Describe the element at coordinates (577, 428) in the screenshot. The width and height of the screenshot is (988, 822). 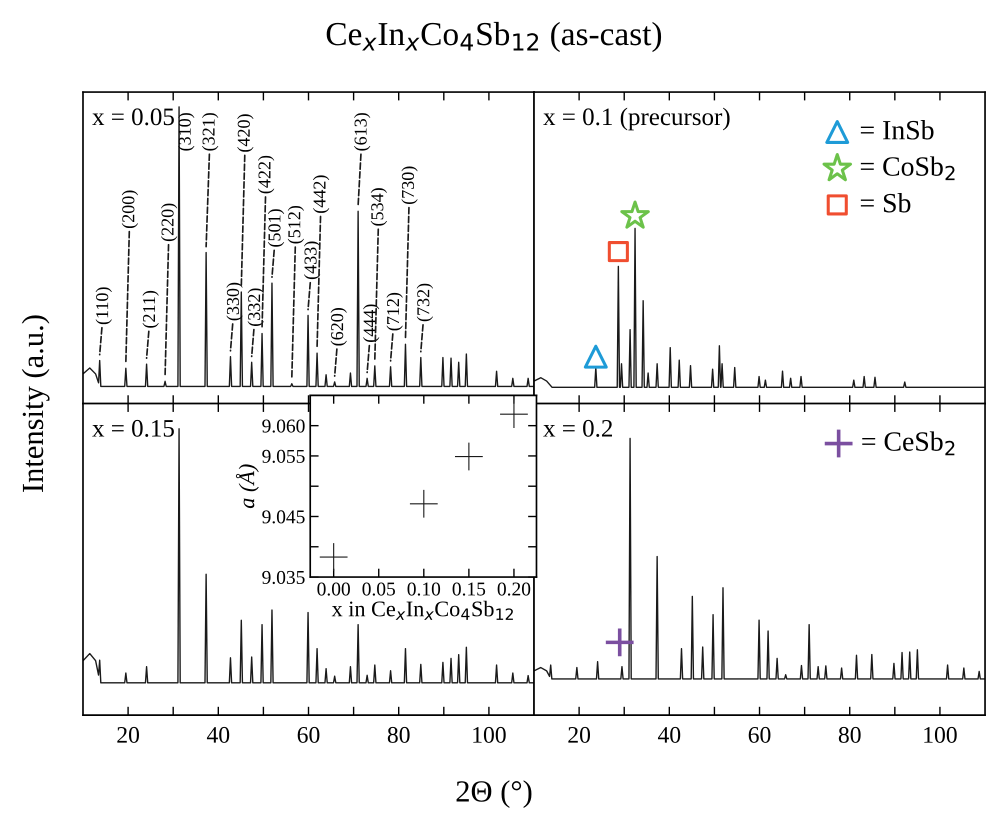
I see `text: x = 0.2` at that location.